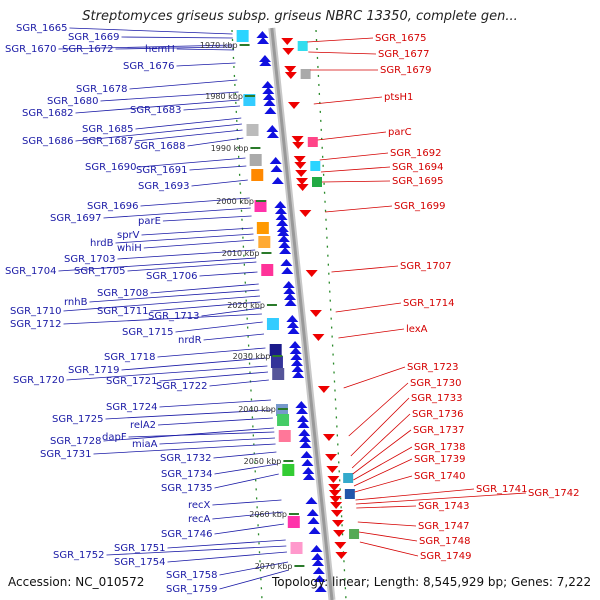  What do you see at coordinates (438, 414) in the screenshot?
I see `gene-label-right: SGR_1736` at bounding box center [438, 414].